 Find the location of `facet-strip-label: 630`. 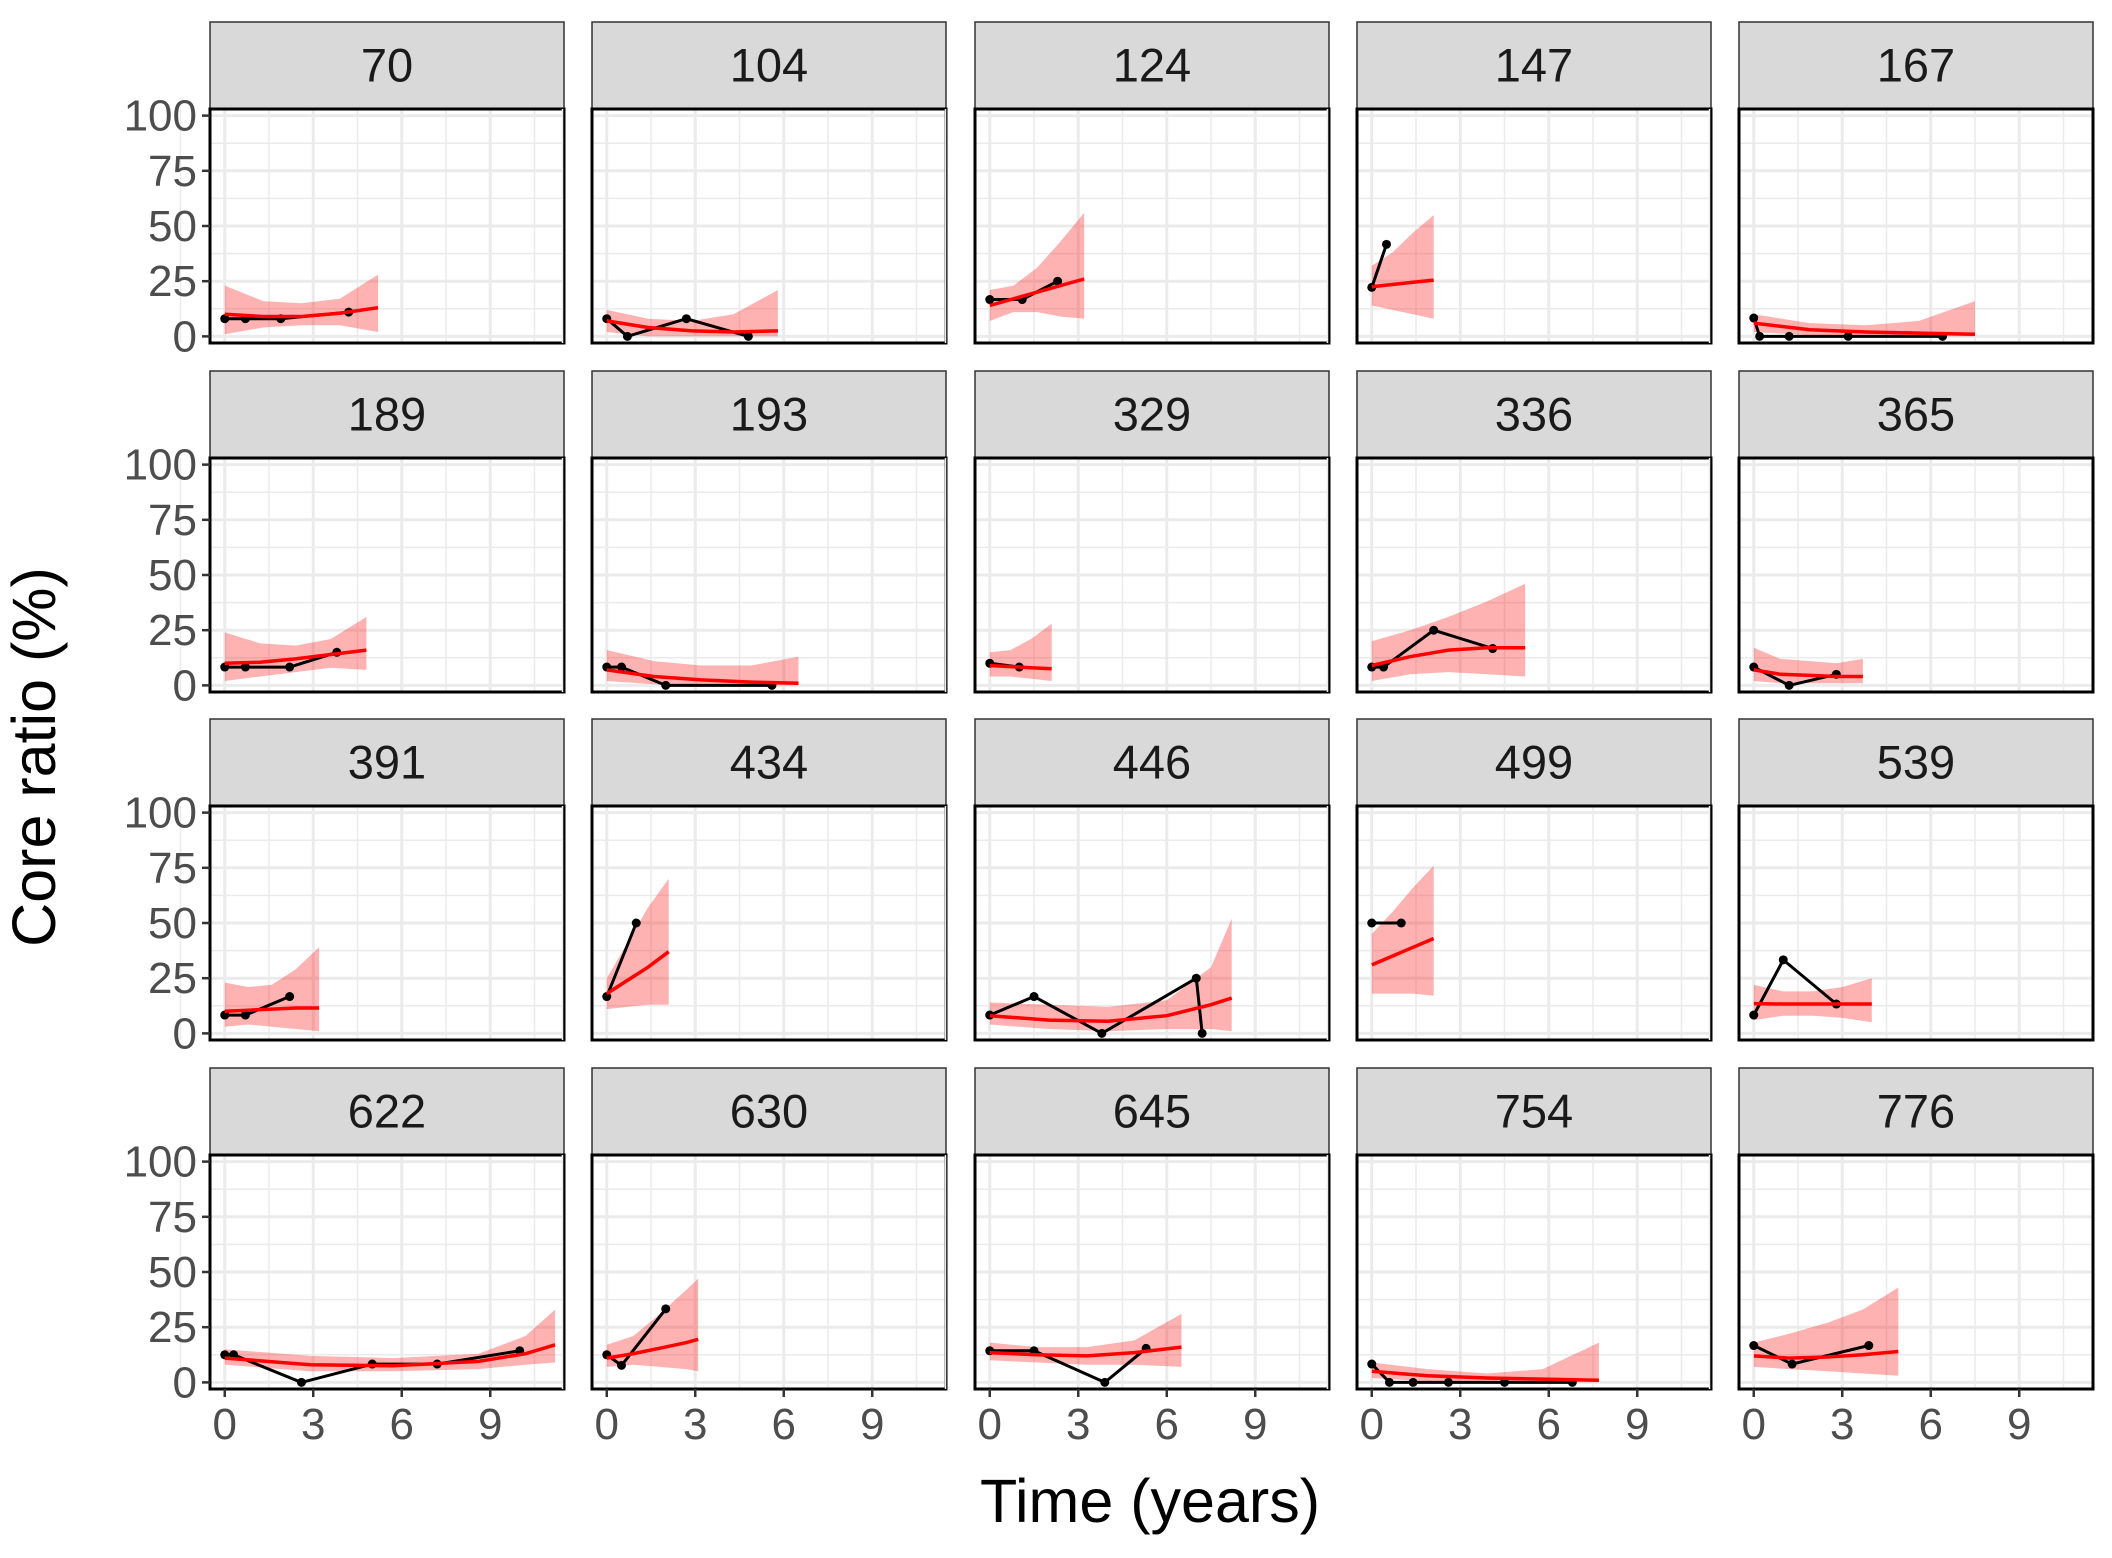

facet-strip-label: 630 is located at coordinates (769, 1111).